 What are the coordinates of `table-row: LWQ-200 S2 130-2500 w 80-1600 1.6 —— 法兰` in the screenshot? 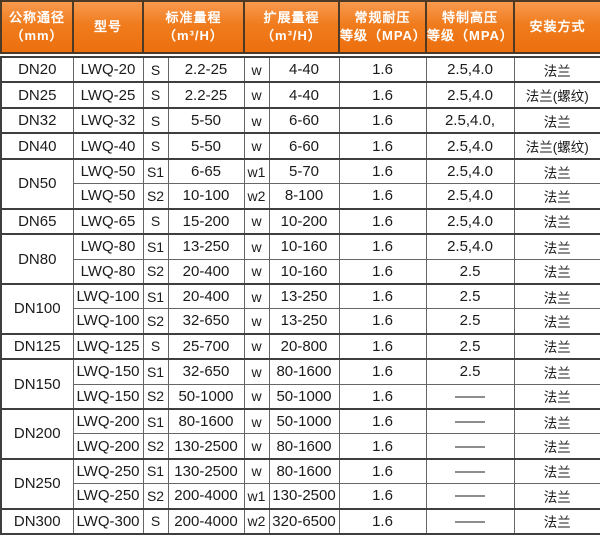 It's located at (300, 446).